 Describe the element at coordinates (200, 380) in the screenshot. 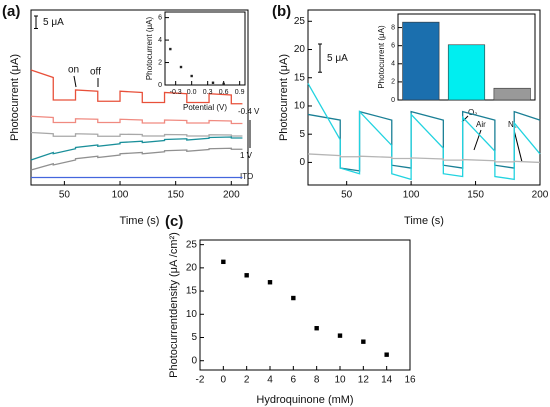

I see `x-tick-label: -2` at that location.